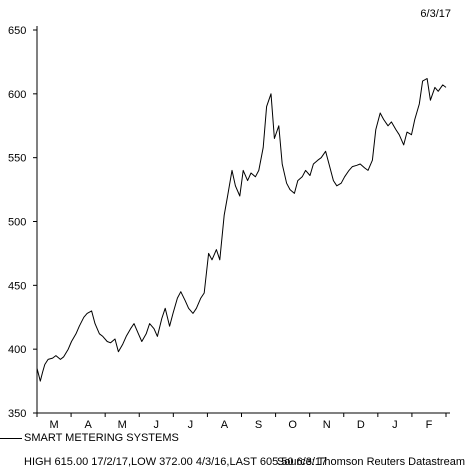  I want to click on y-axis: 350 400 450 500 550 600 650, so click(22, 222).